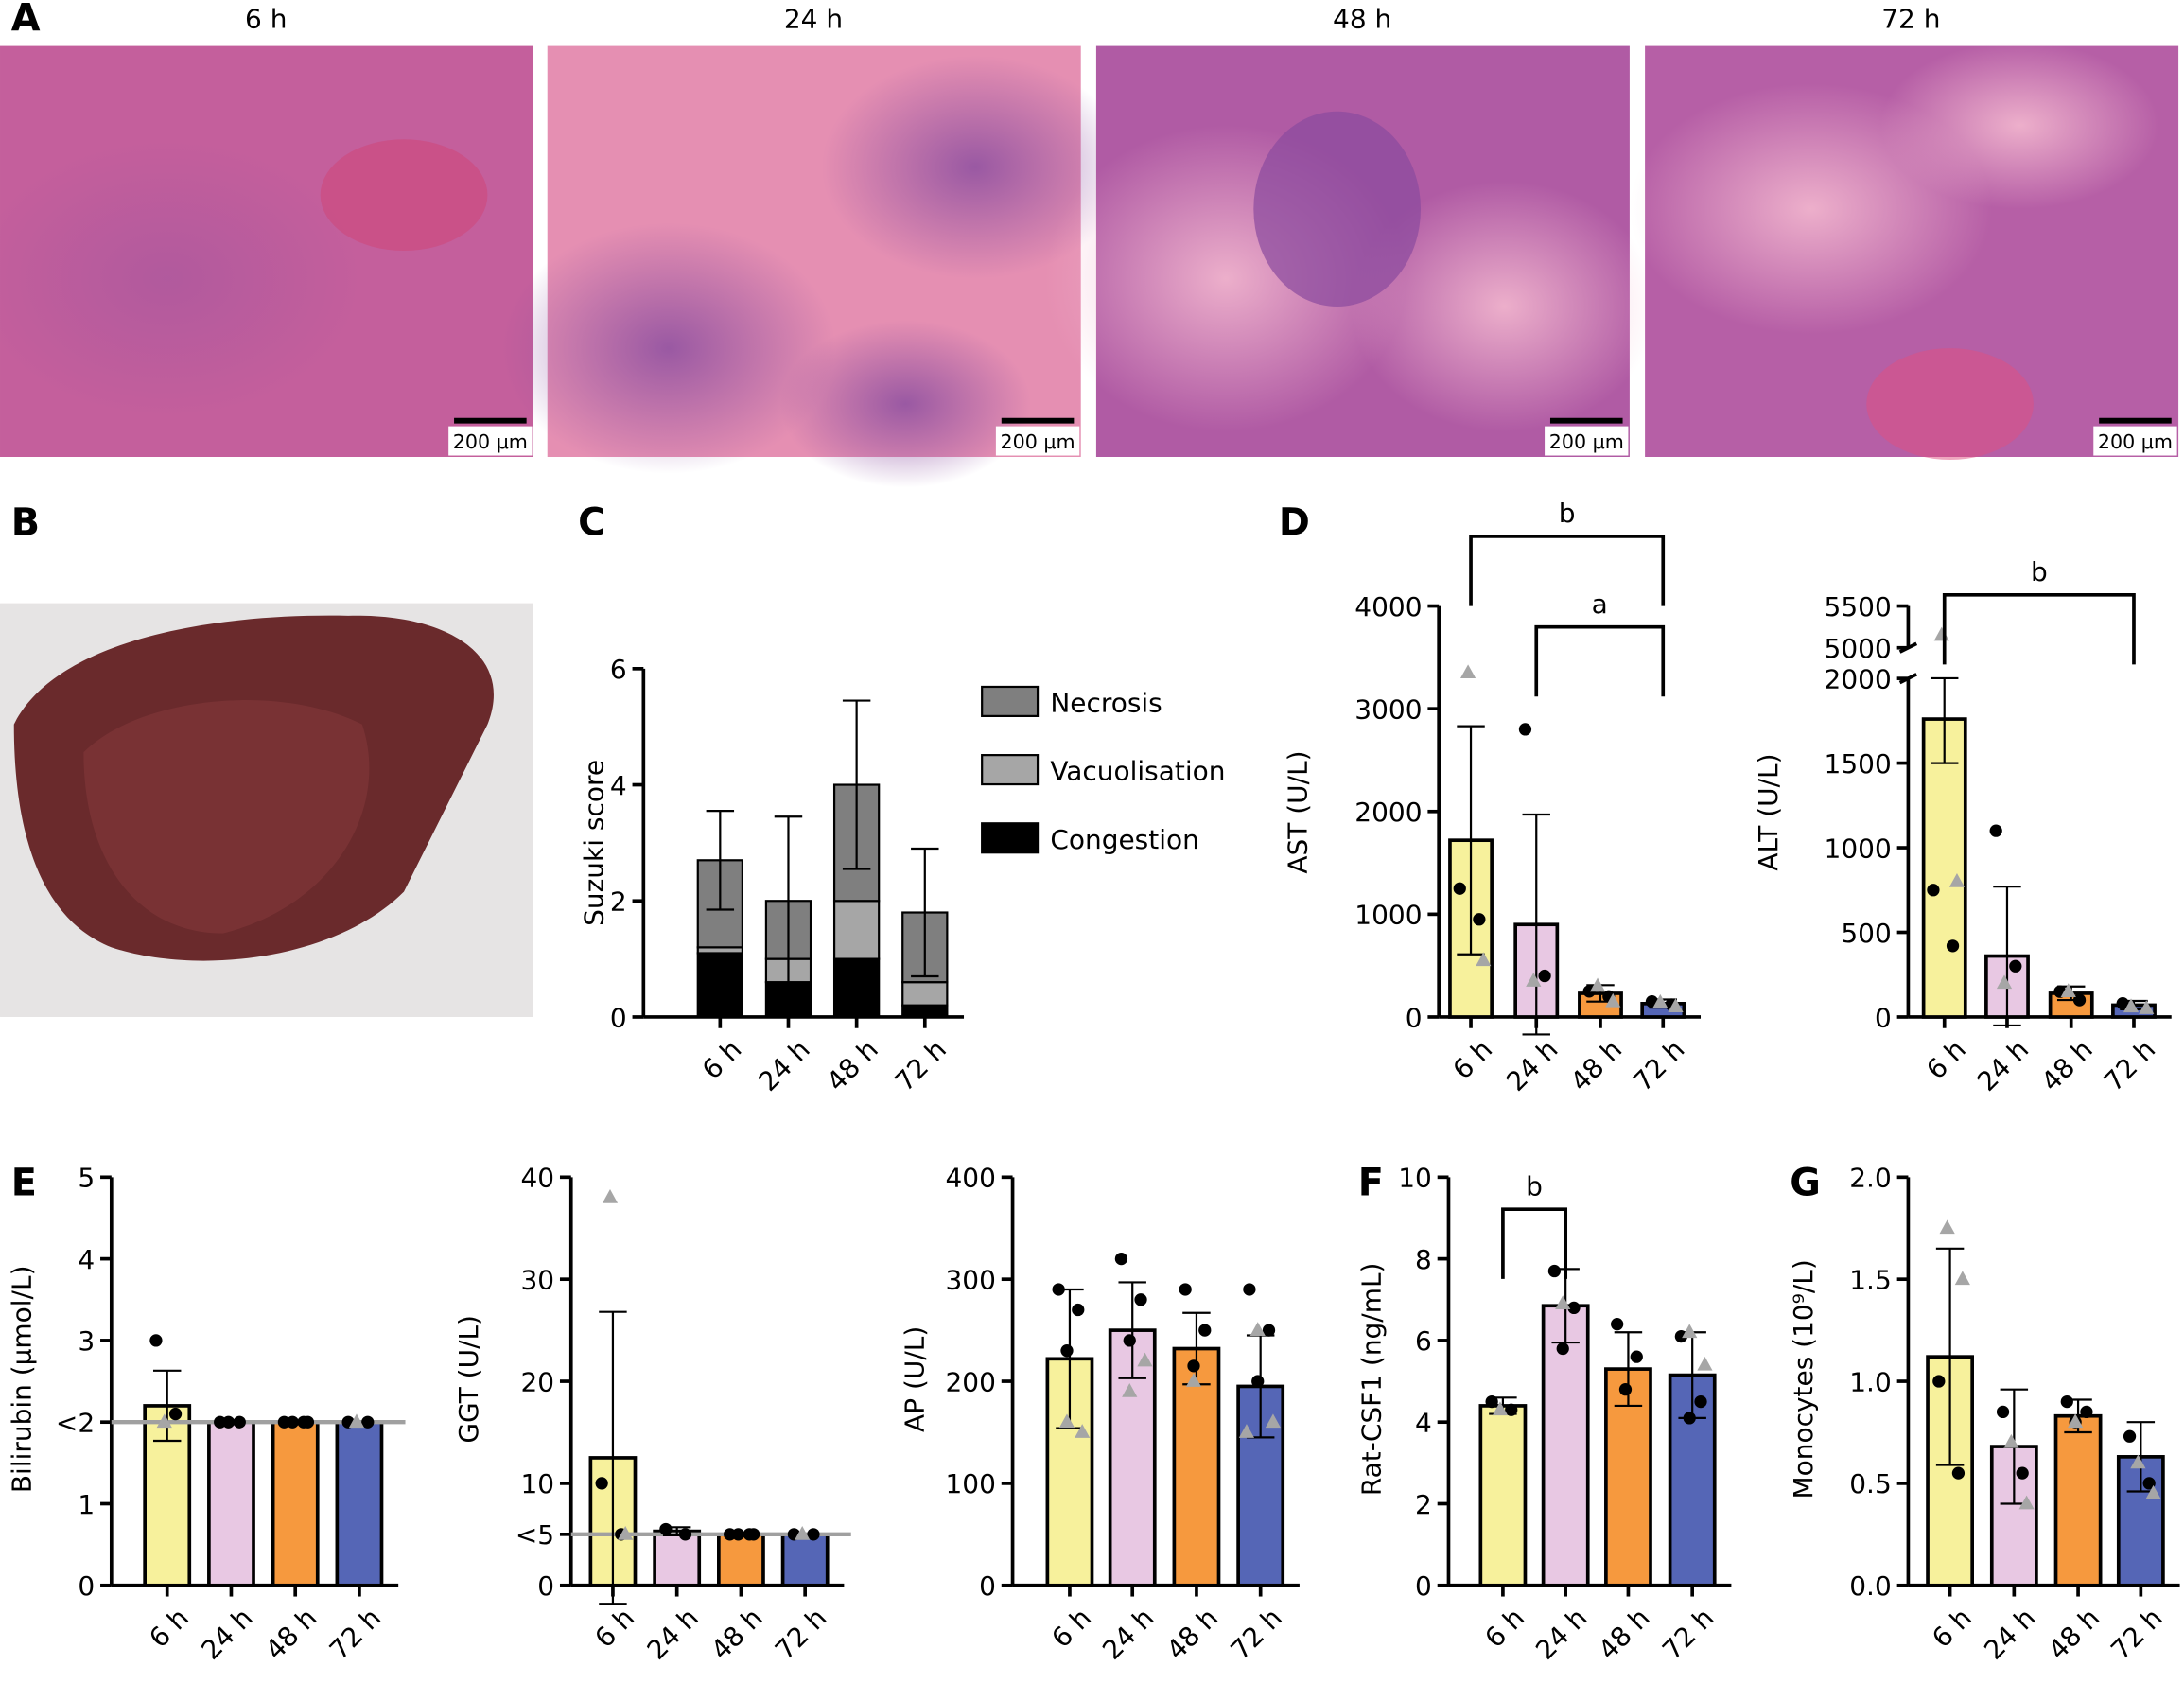  What do you see at coordinates (1870, 1381) in the screenshot?
I see `y-tick-label: 1.0` at bounding box center [1870, 1381].